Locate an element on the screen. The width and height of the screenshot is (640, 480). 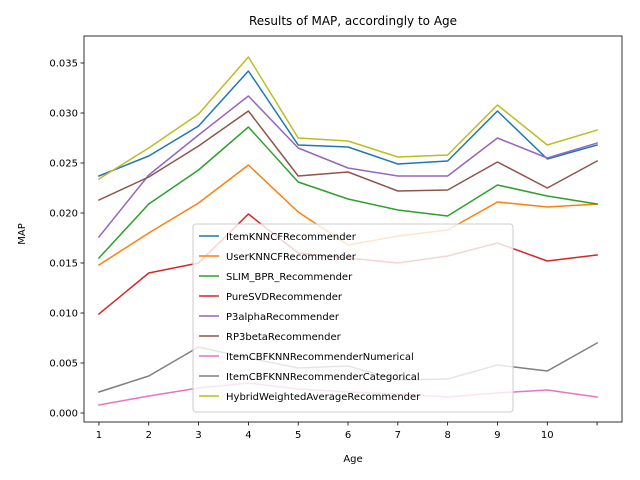
x-tick-label: 10 is located at coordinates (547, 435).